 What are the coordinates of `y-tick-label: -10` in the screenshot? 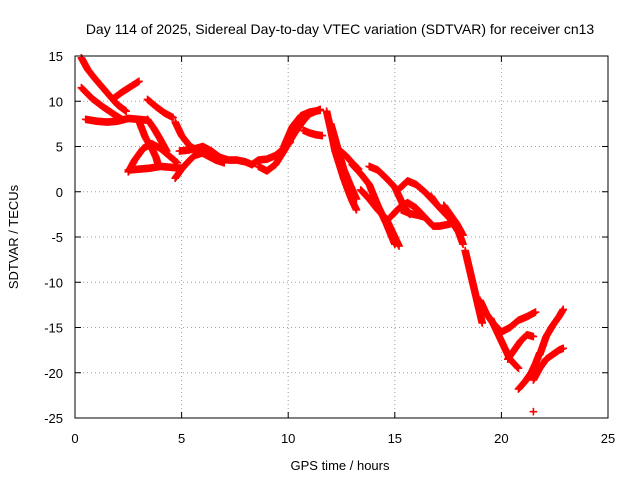 It's located at (53, 282).